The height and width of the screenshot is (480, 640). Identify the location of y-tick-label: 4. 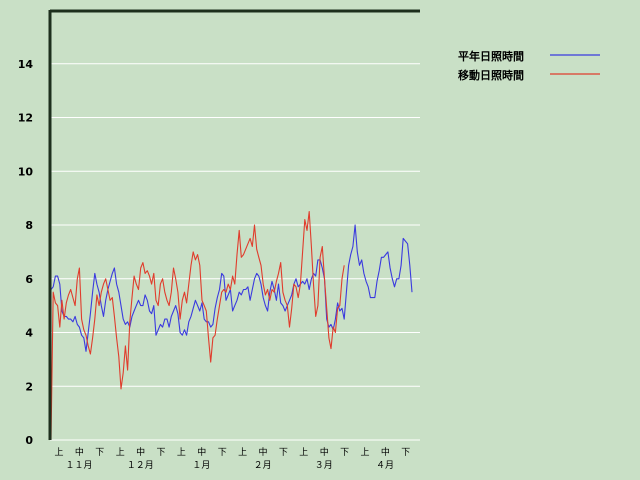
(29, 333).